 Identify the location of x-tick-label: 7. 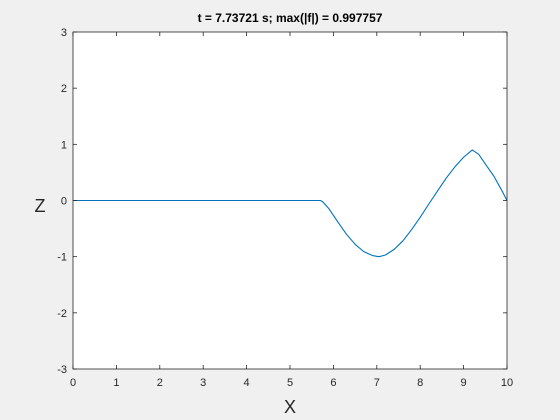
(377, 383).